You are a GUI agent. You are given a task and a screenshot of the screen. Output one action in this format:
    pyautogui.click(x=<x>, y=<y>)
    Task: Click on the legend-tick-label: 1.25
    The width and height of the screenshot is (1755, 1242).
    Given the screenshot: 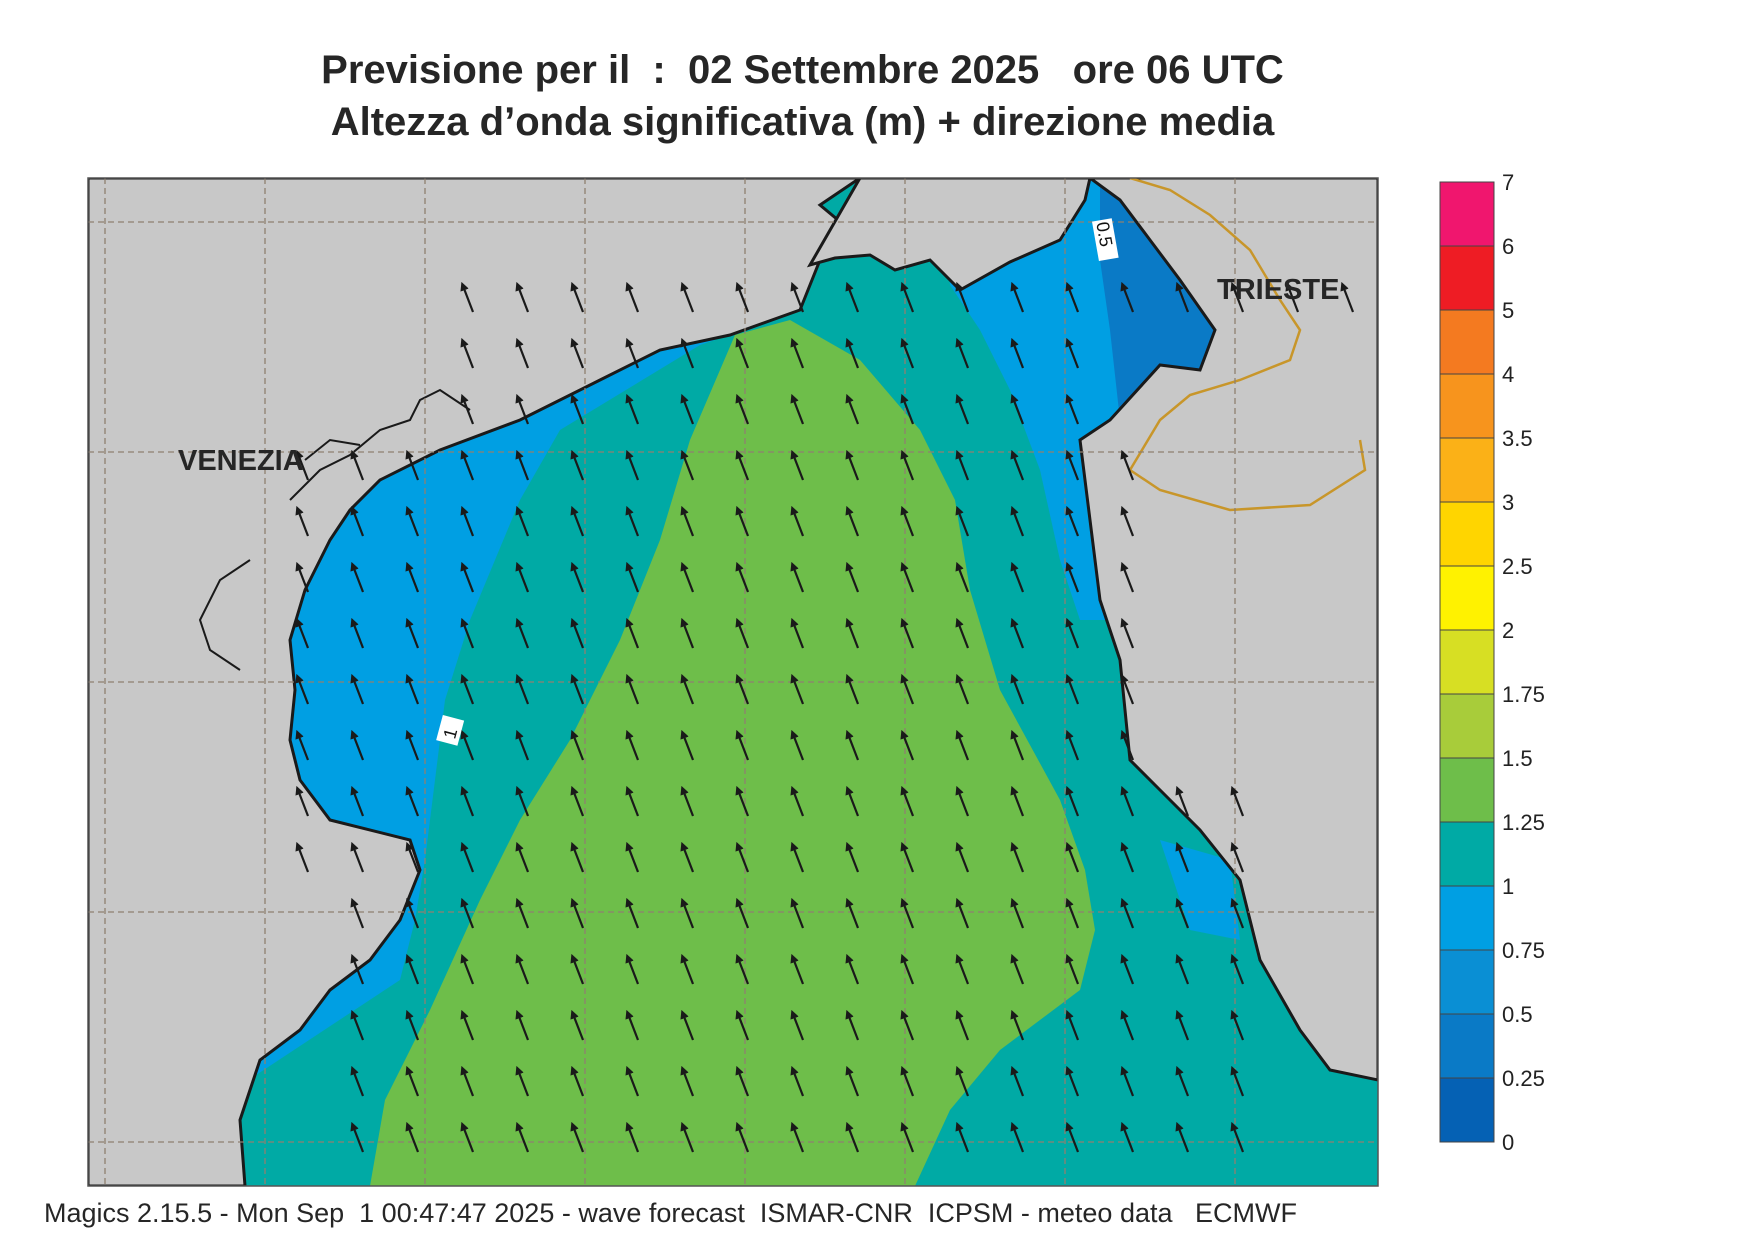 What is the action you would take?
    pyautogui.click(x=1523, y=822)
    